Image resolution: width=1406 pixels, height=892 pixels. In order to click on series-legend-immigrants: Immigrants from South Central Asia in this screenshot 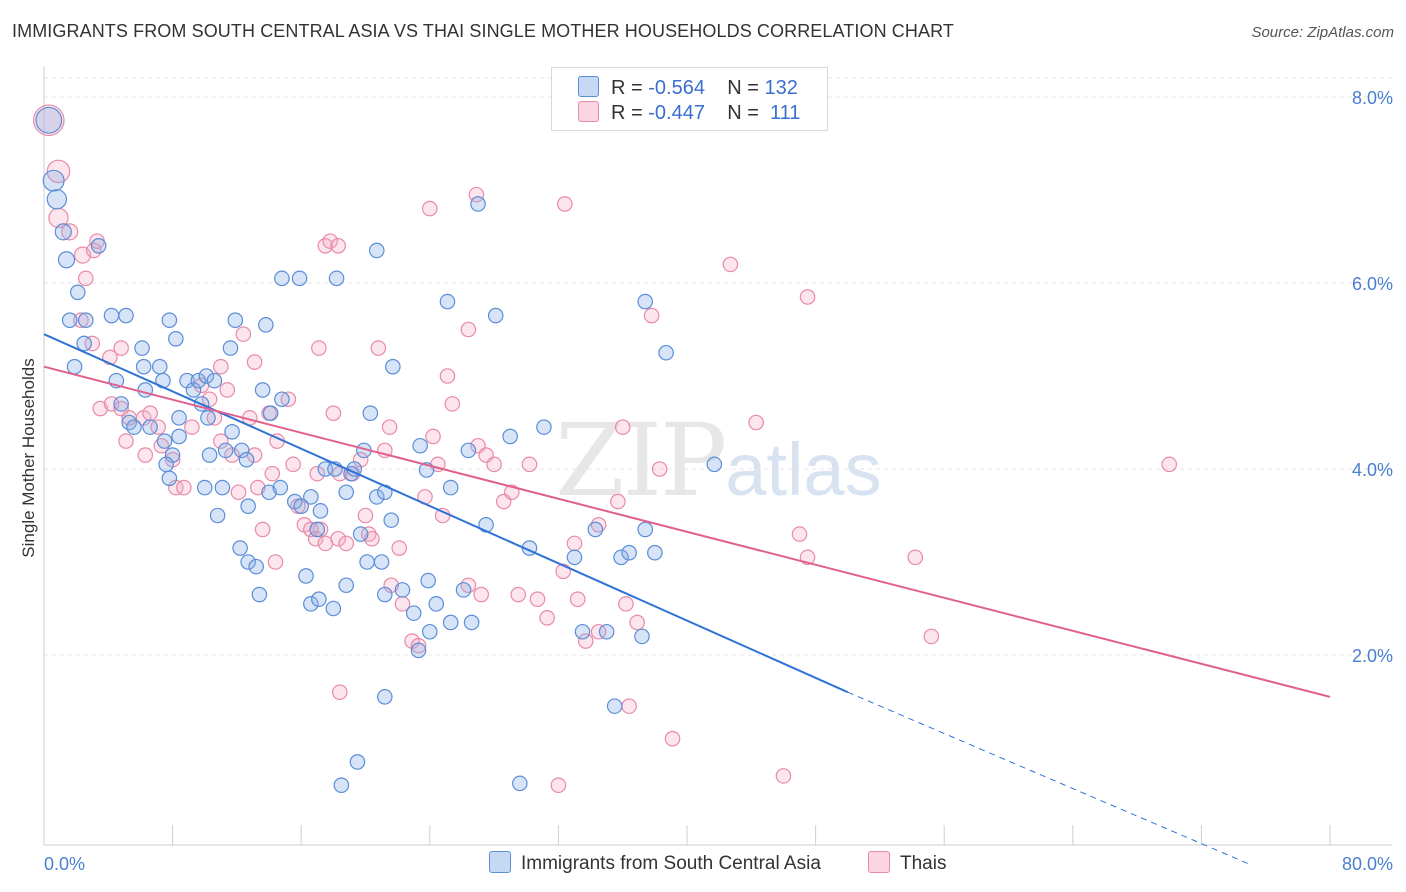, I will do `click(655, 863)`.